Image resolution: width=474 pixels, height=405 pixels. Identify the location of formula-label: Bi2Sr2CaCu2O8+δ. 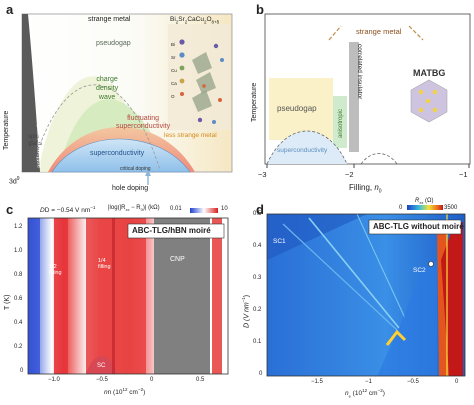
(195, 20).